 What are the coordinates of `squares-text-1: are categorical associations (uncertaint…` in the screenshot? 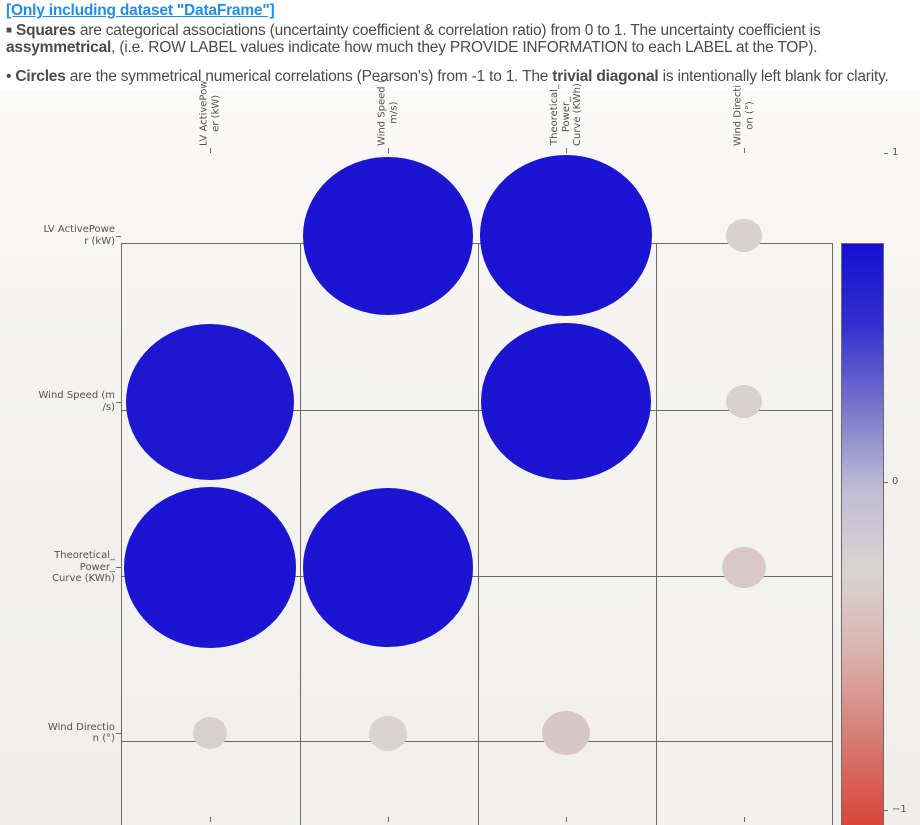 It's located at (448, 30).